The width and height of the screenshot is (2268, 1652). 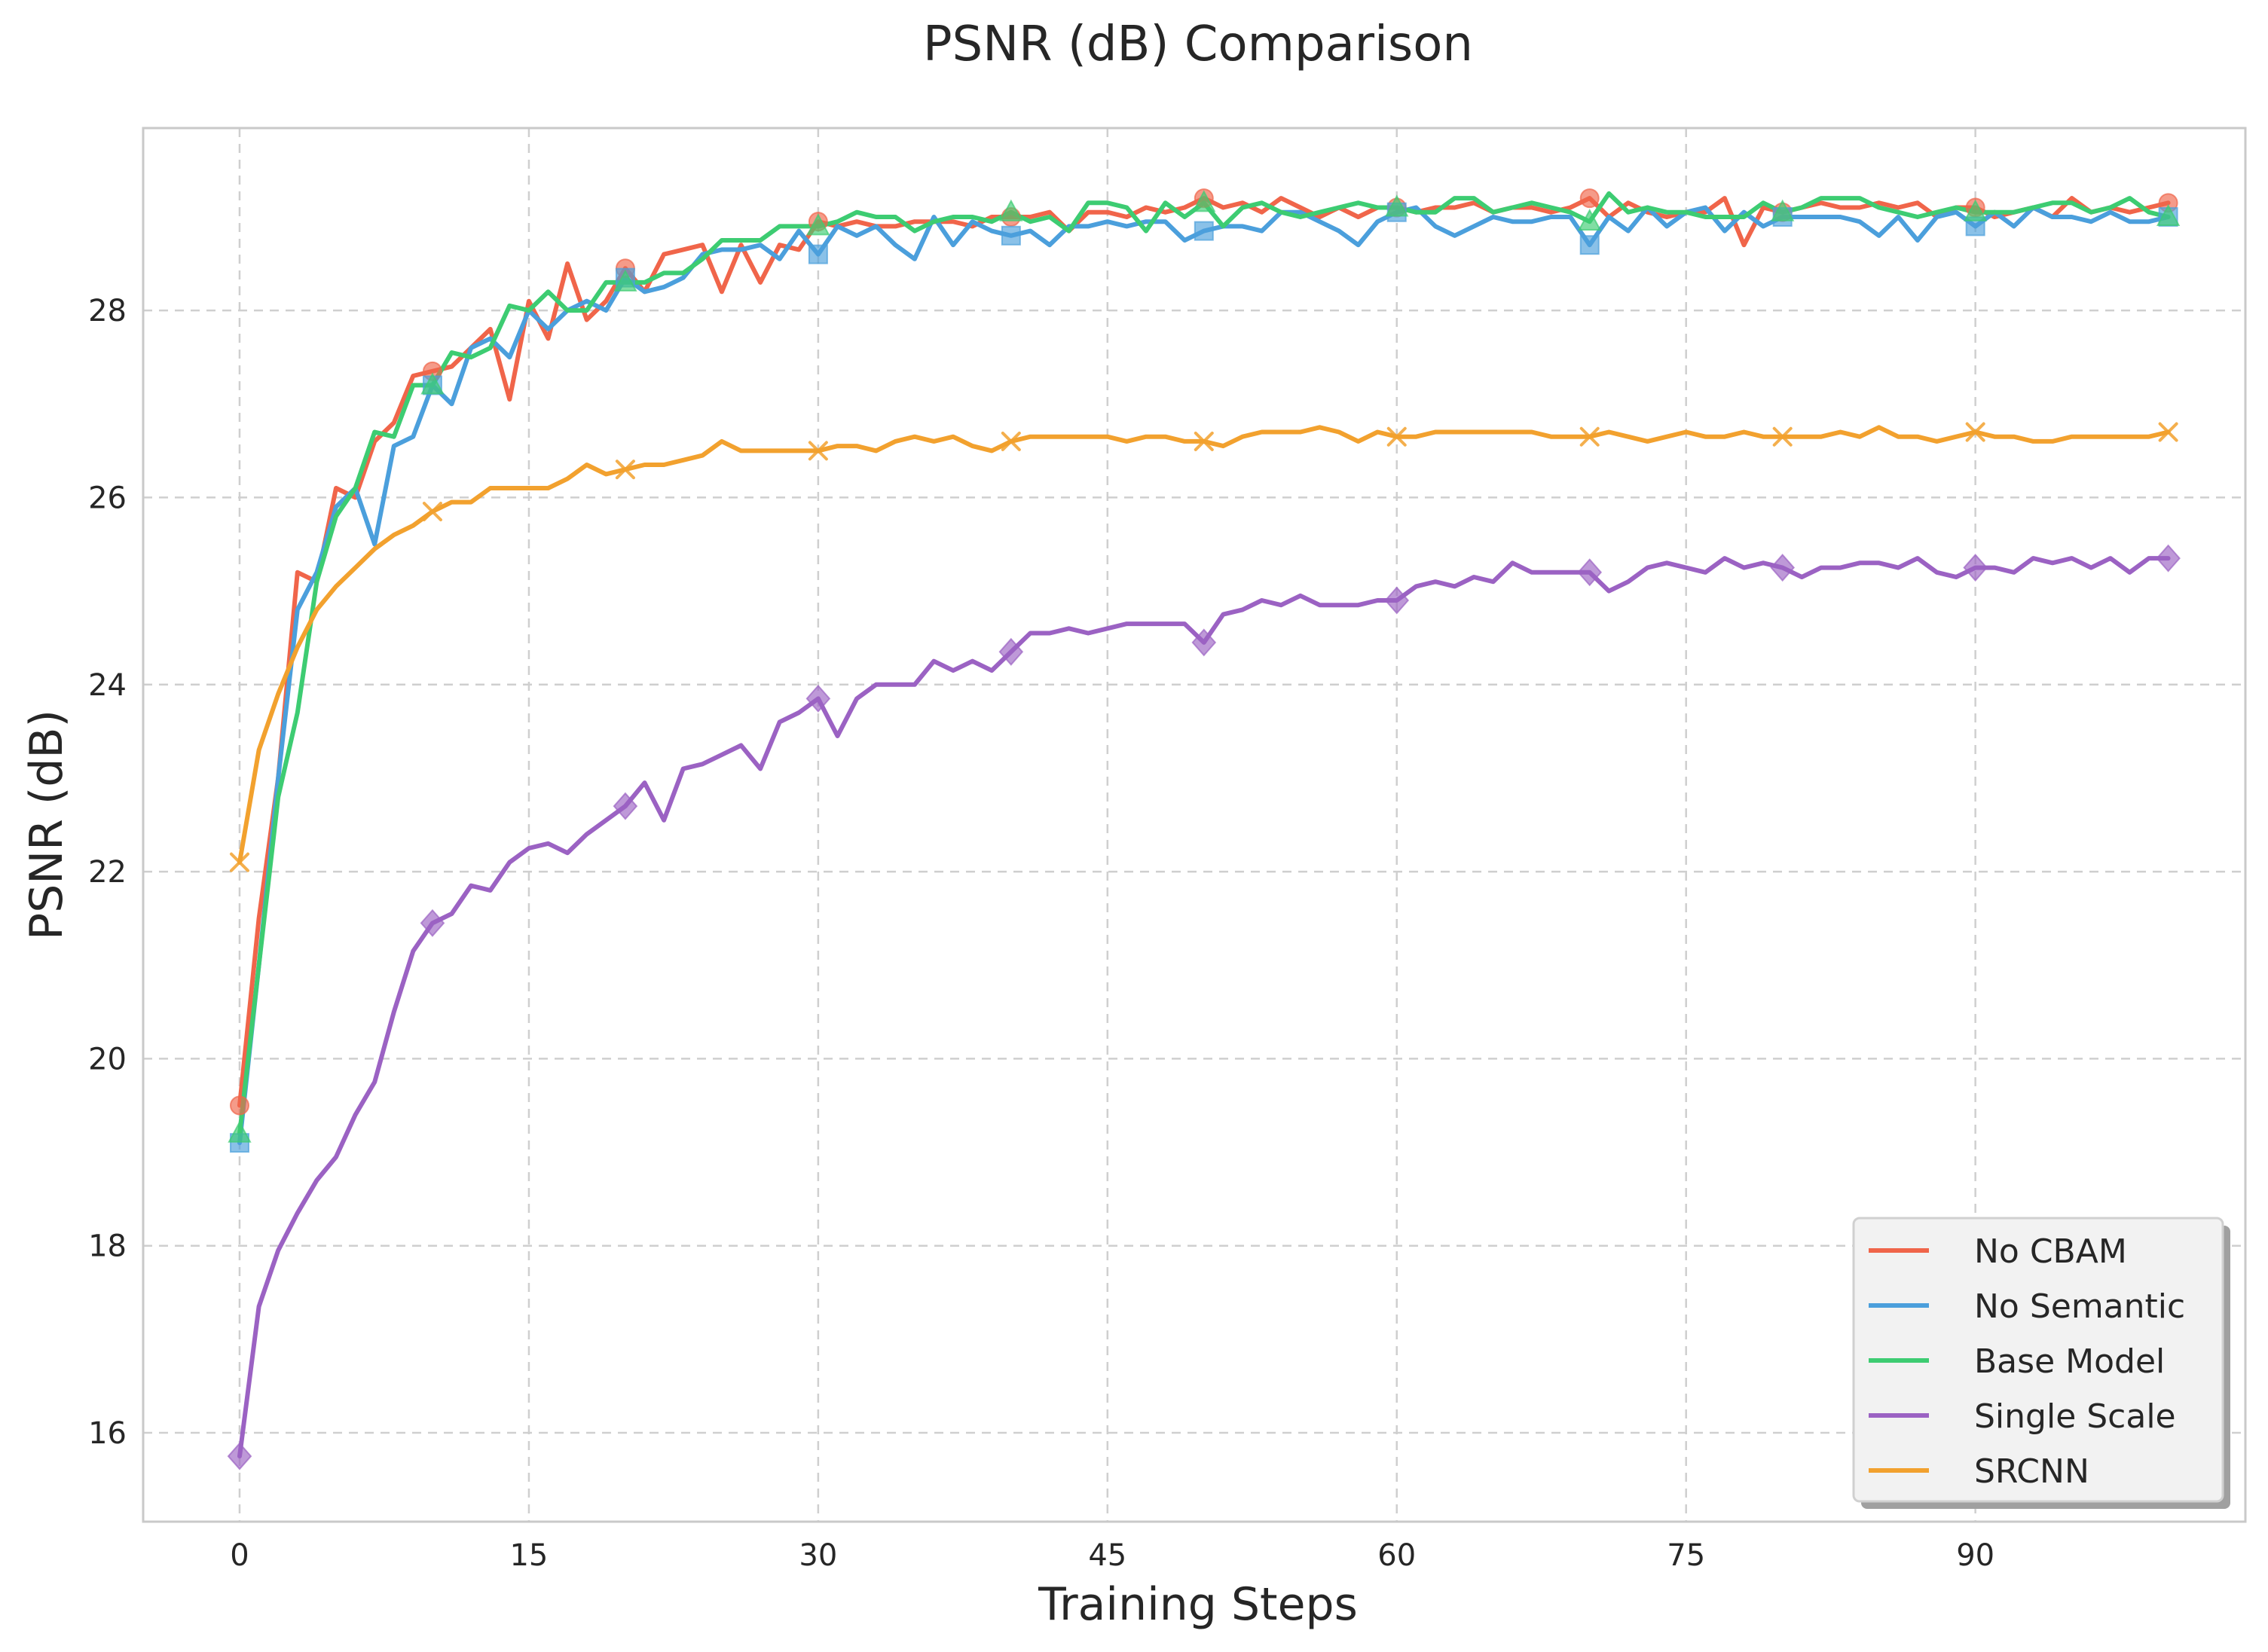 I want to click on y-tick-label: 26, so click(x=107, y=498).